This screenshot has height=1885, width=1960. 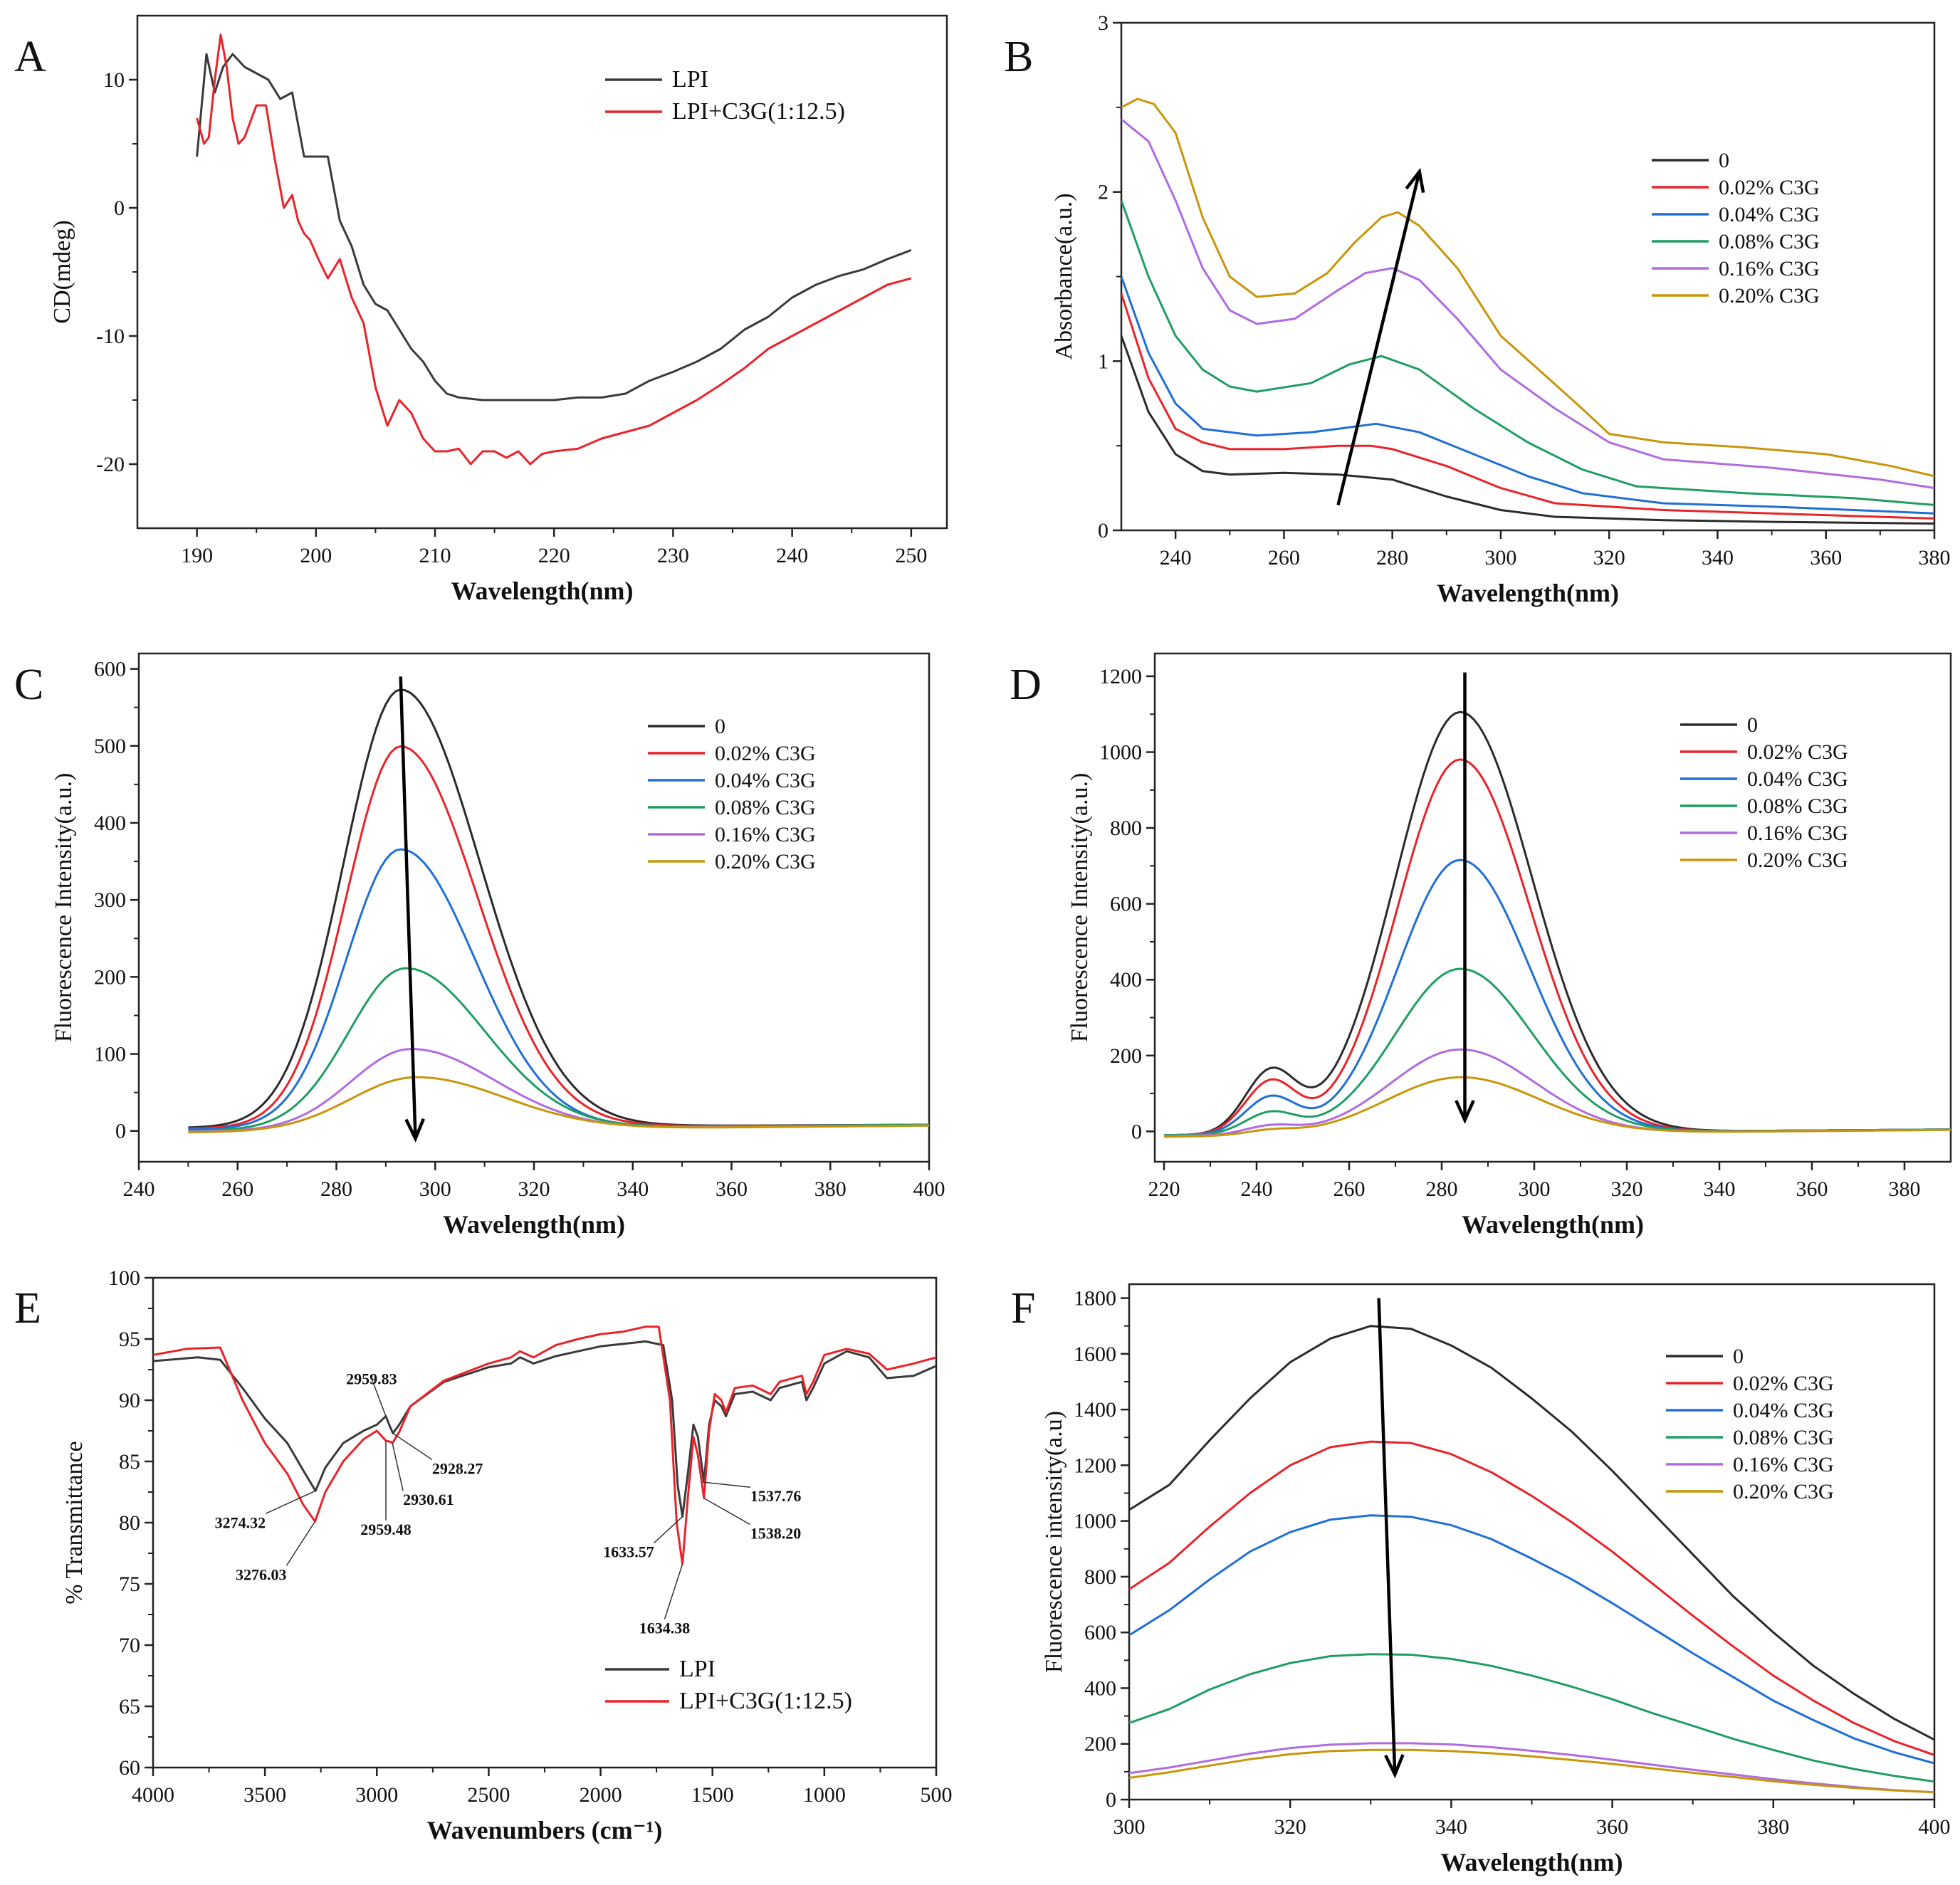 What do you see at coordinates (488, 1795) in the screenshot?
I see `x-tick-label: 2500` at bounding box center [488, 1795].